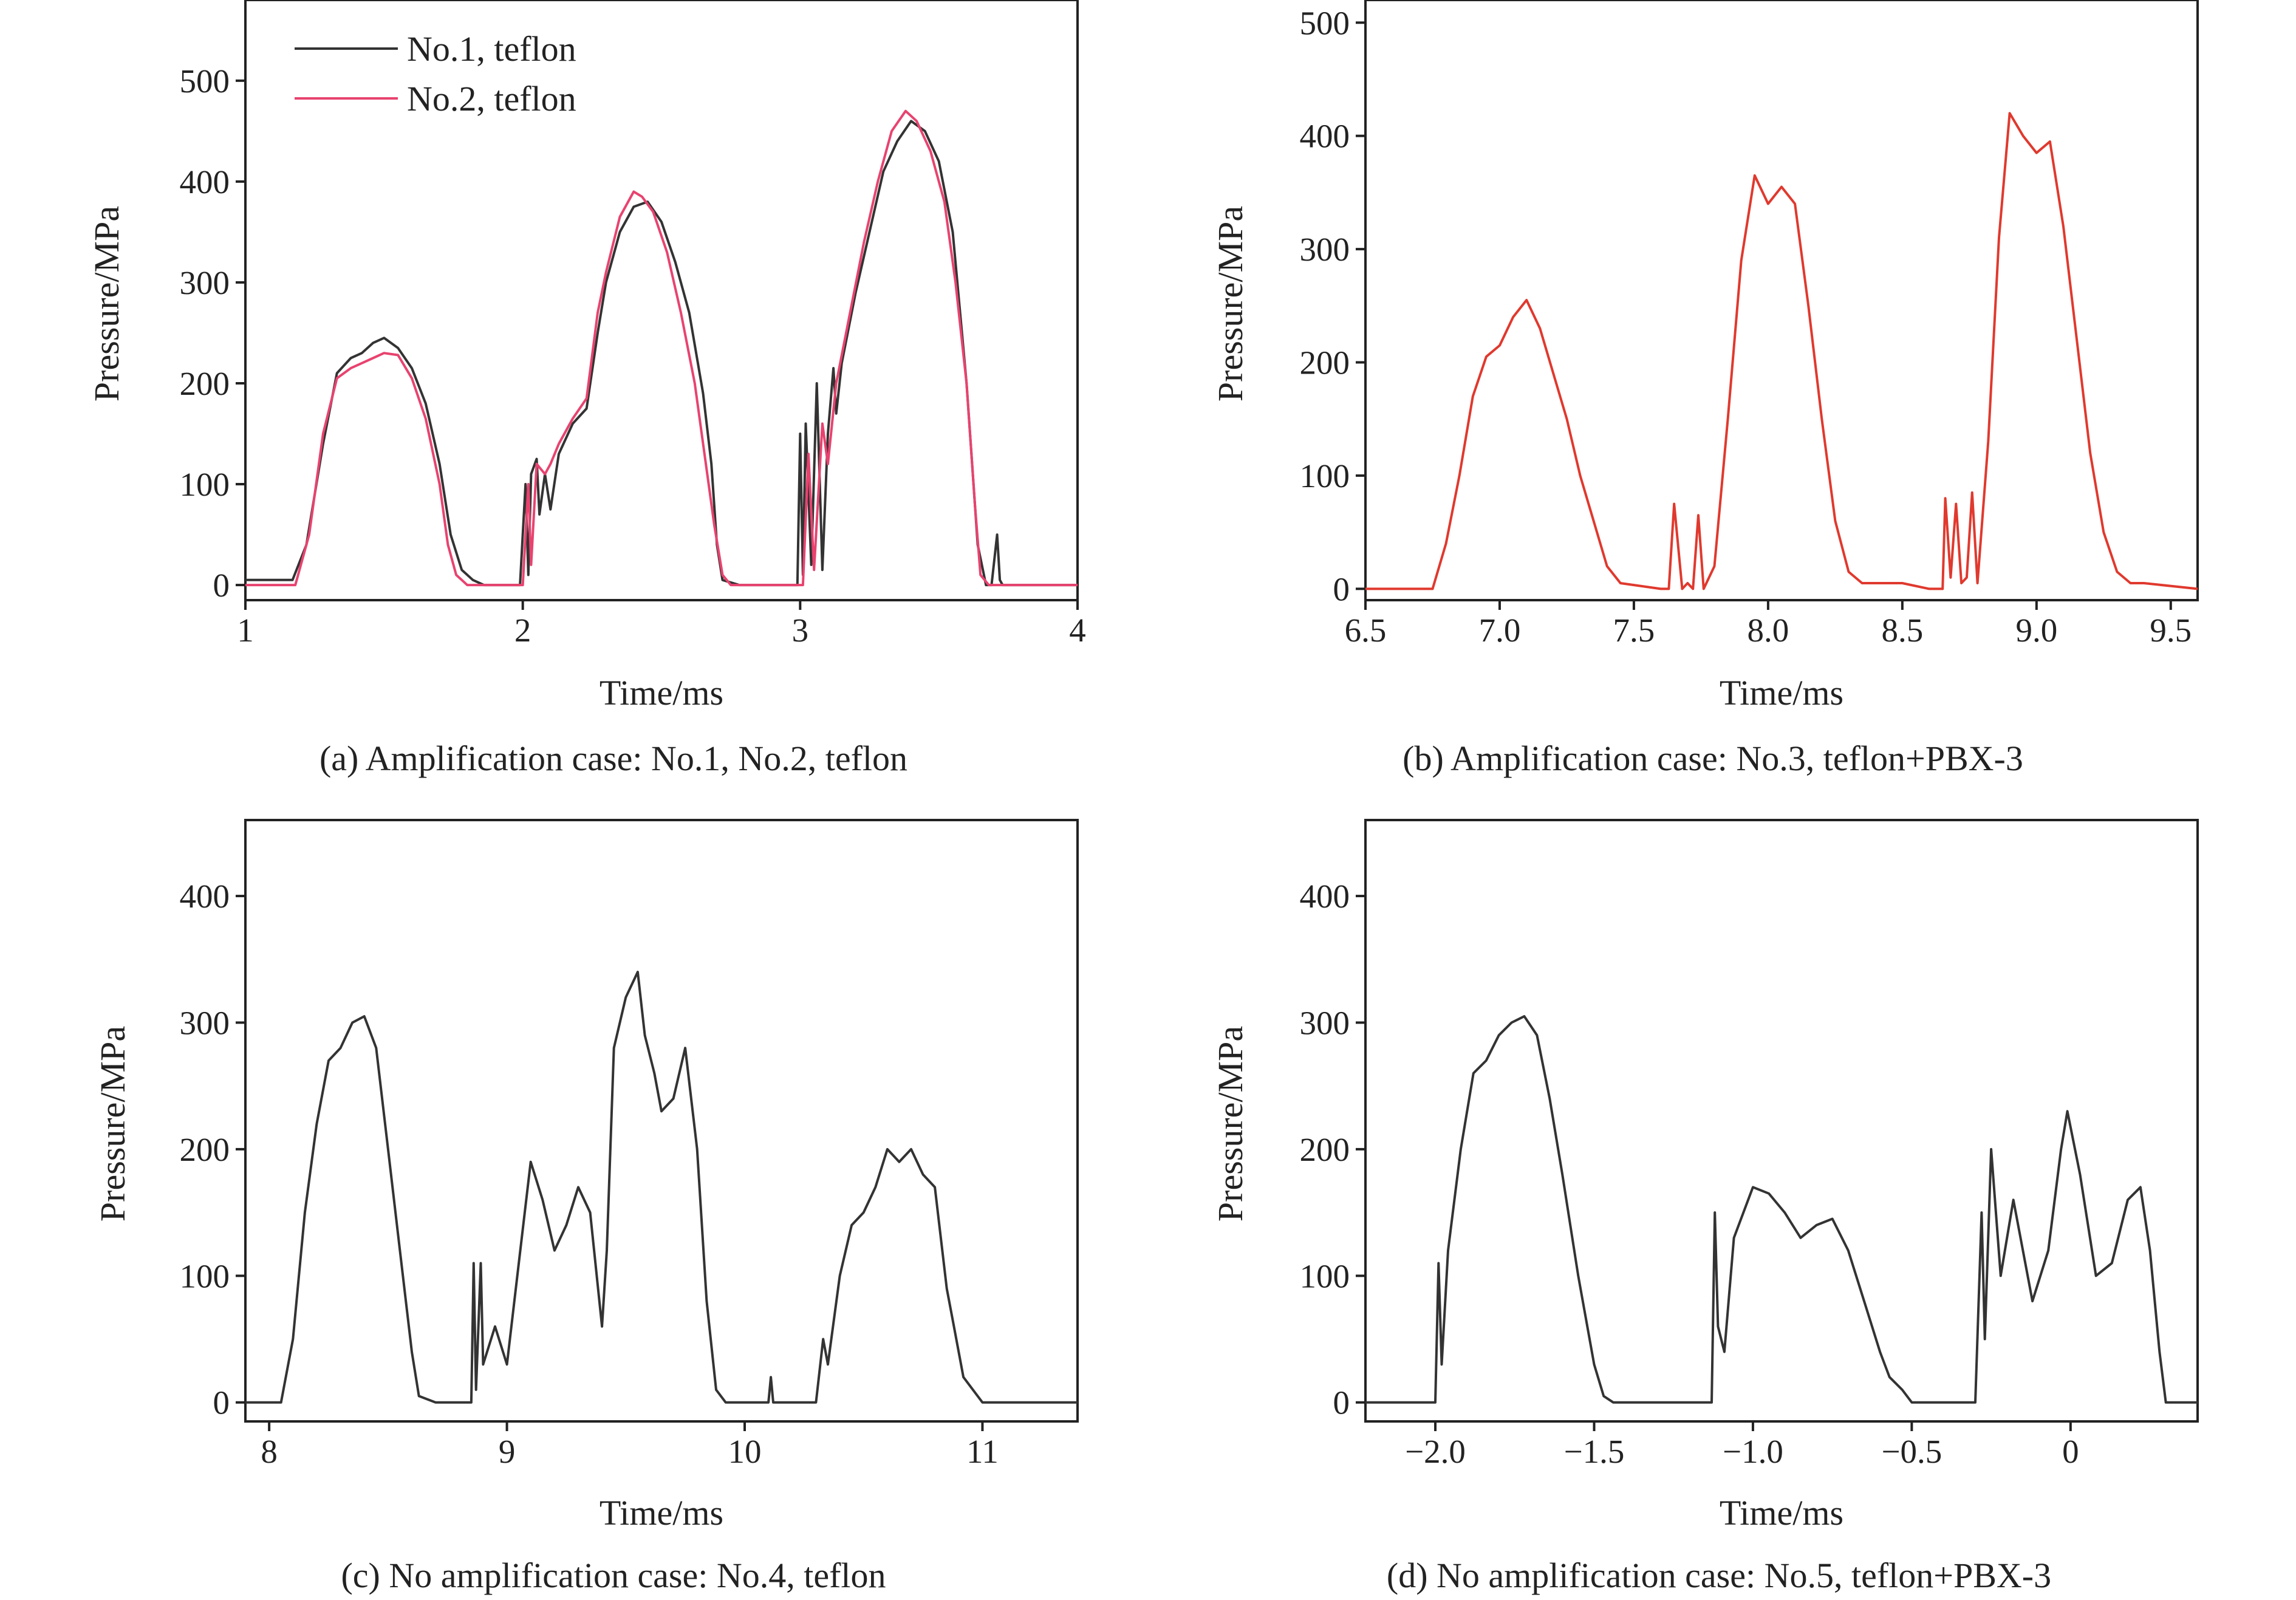 The image size is (2296, 1600). I want to click on x-tick-label: −1.0, so click(1753, 1452).